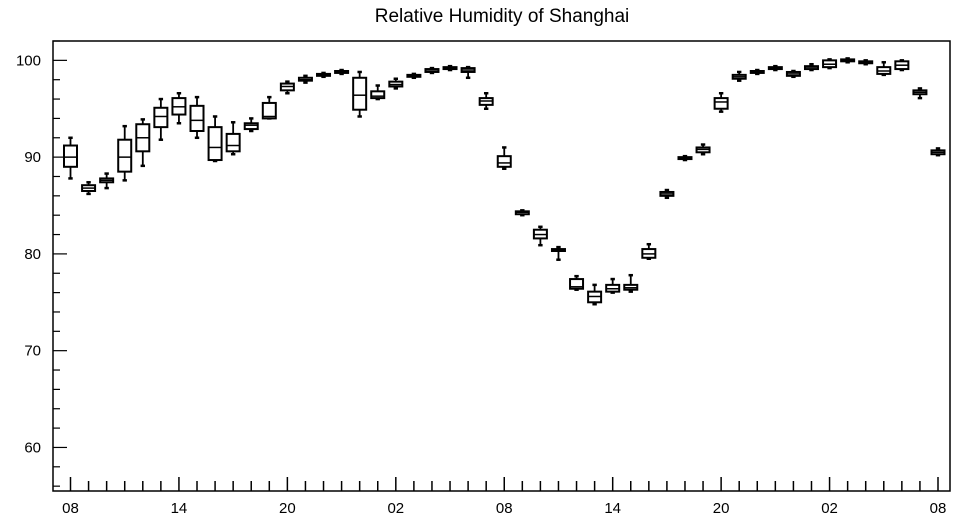  What do you see at coordinates (32, 351) in the screenshot?
I see `y-tick-label: 70` at bounding box center [32, 351].